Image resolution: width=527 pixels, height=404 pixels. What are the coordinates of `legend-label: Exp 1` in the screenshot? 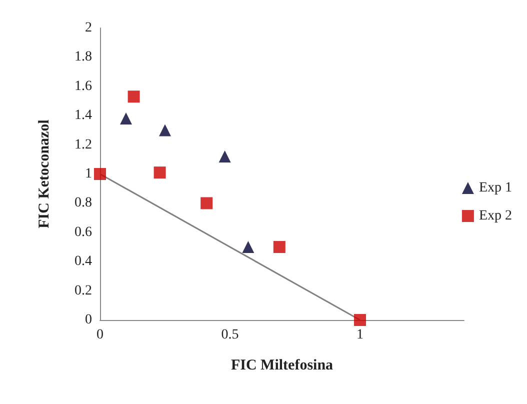 It's located at (495, 188).